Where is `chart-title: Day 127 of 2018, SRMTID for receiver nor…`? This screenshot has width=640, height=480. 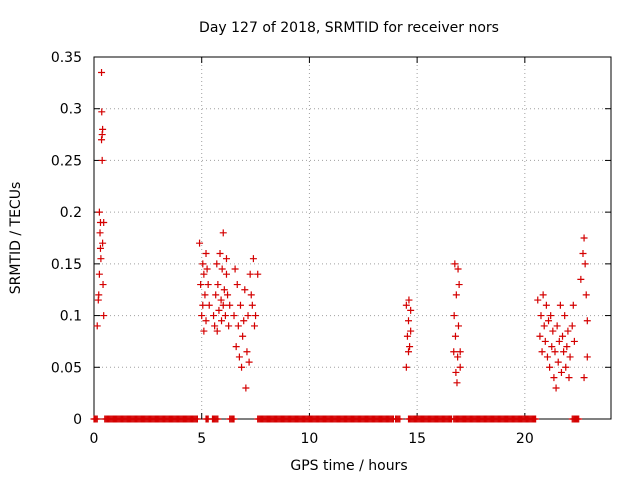 chart-title: Day 127 of 2018, SRMTID for receiver nor… is located at coordinates (349, 28).